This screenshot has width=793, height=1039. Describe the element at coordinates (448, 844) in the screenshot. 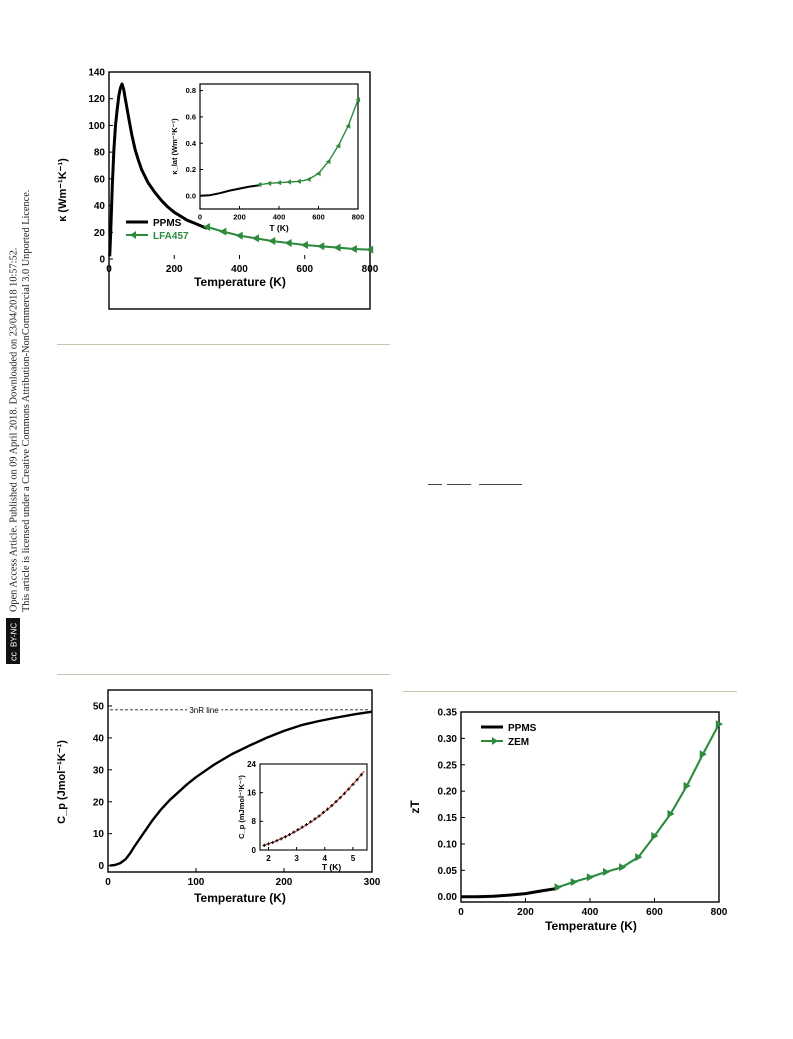

I see `y-tick-label: 0.10` at that location.